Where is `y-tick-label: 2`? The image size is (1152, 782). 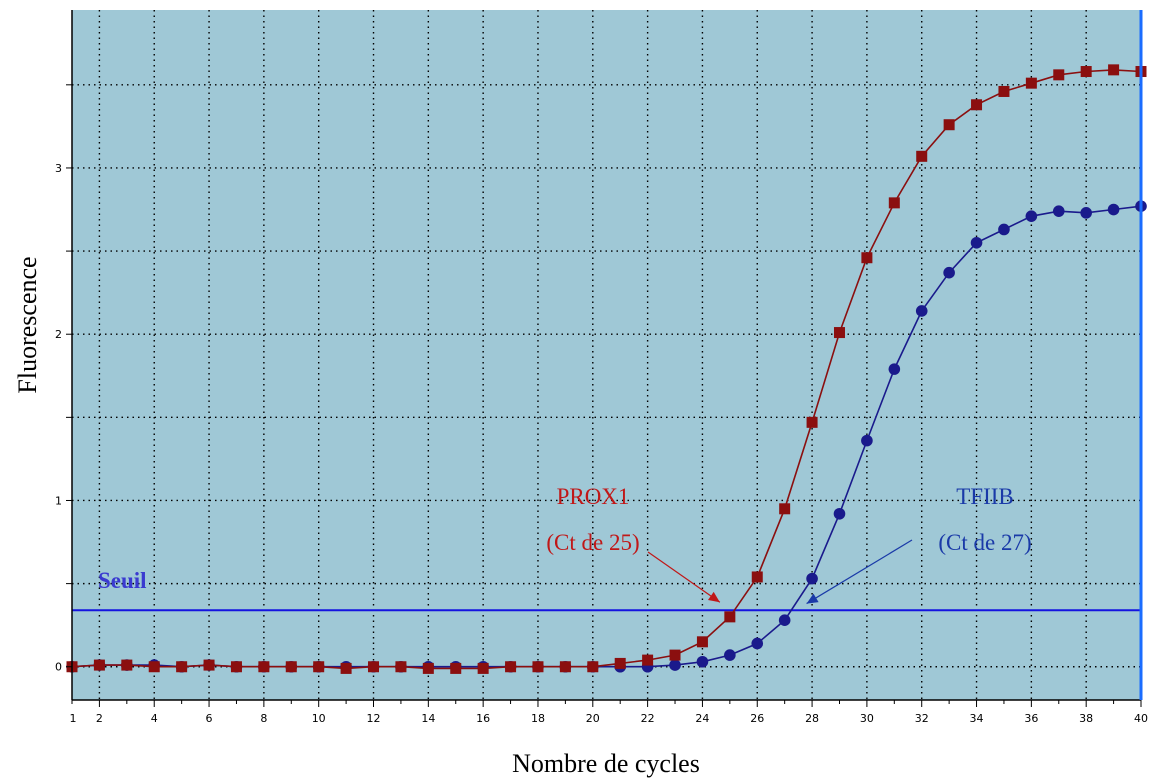
y-tick-label: 2 is located at coordinates (58, 334).